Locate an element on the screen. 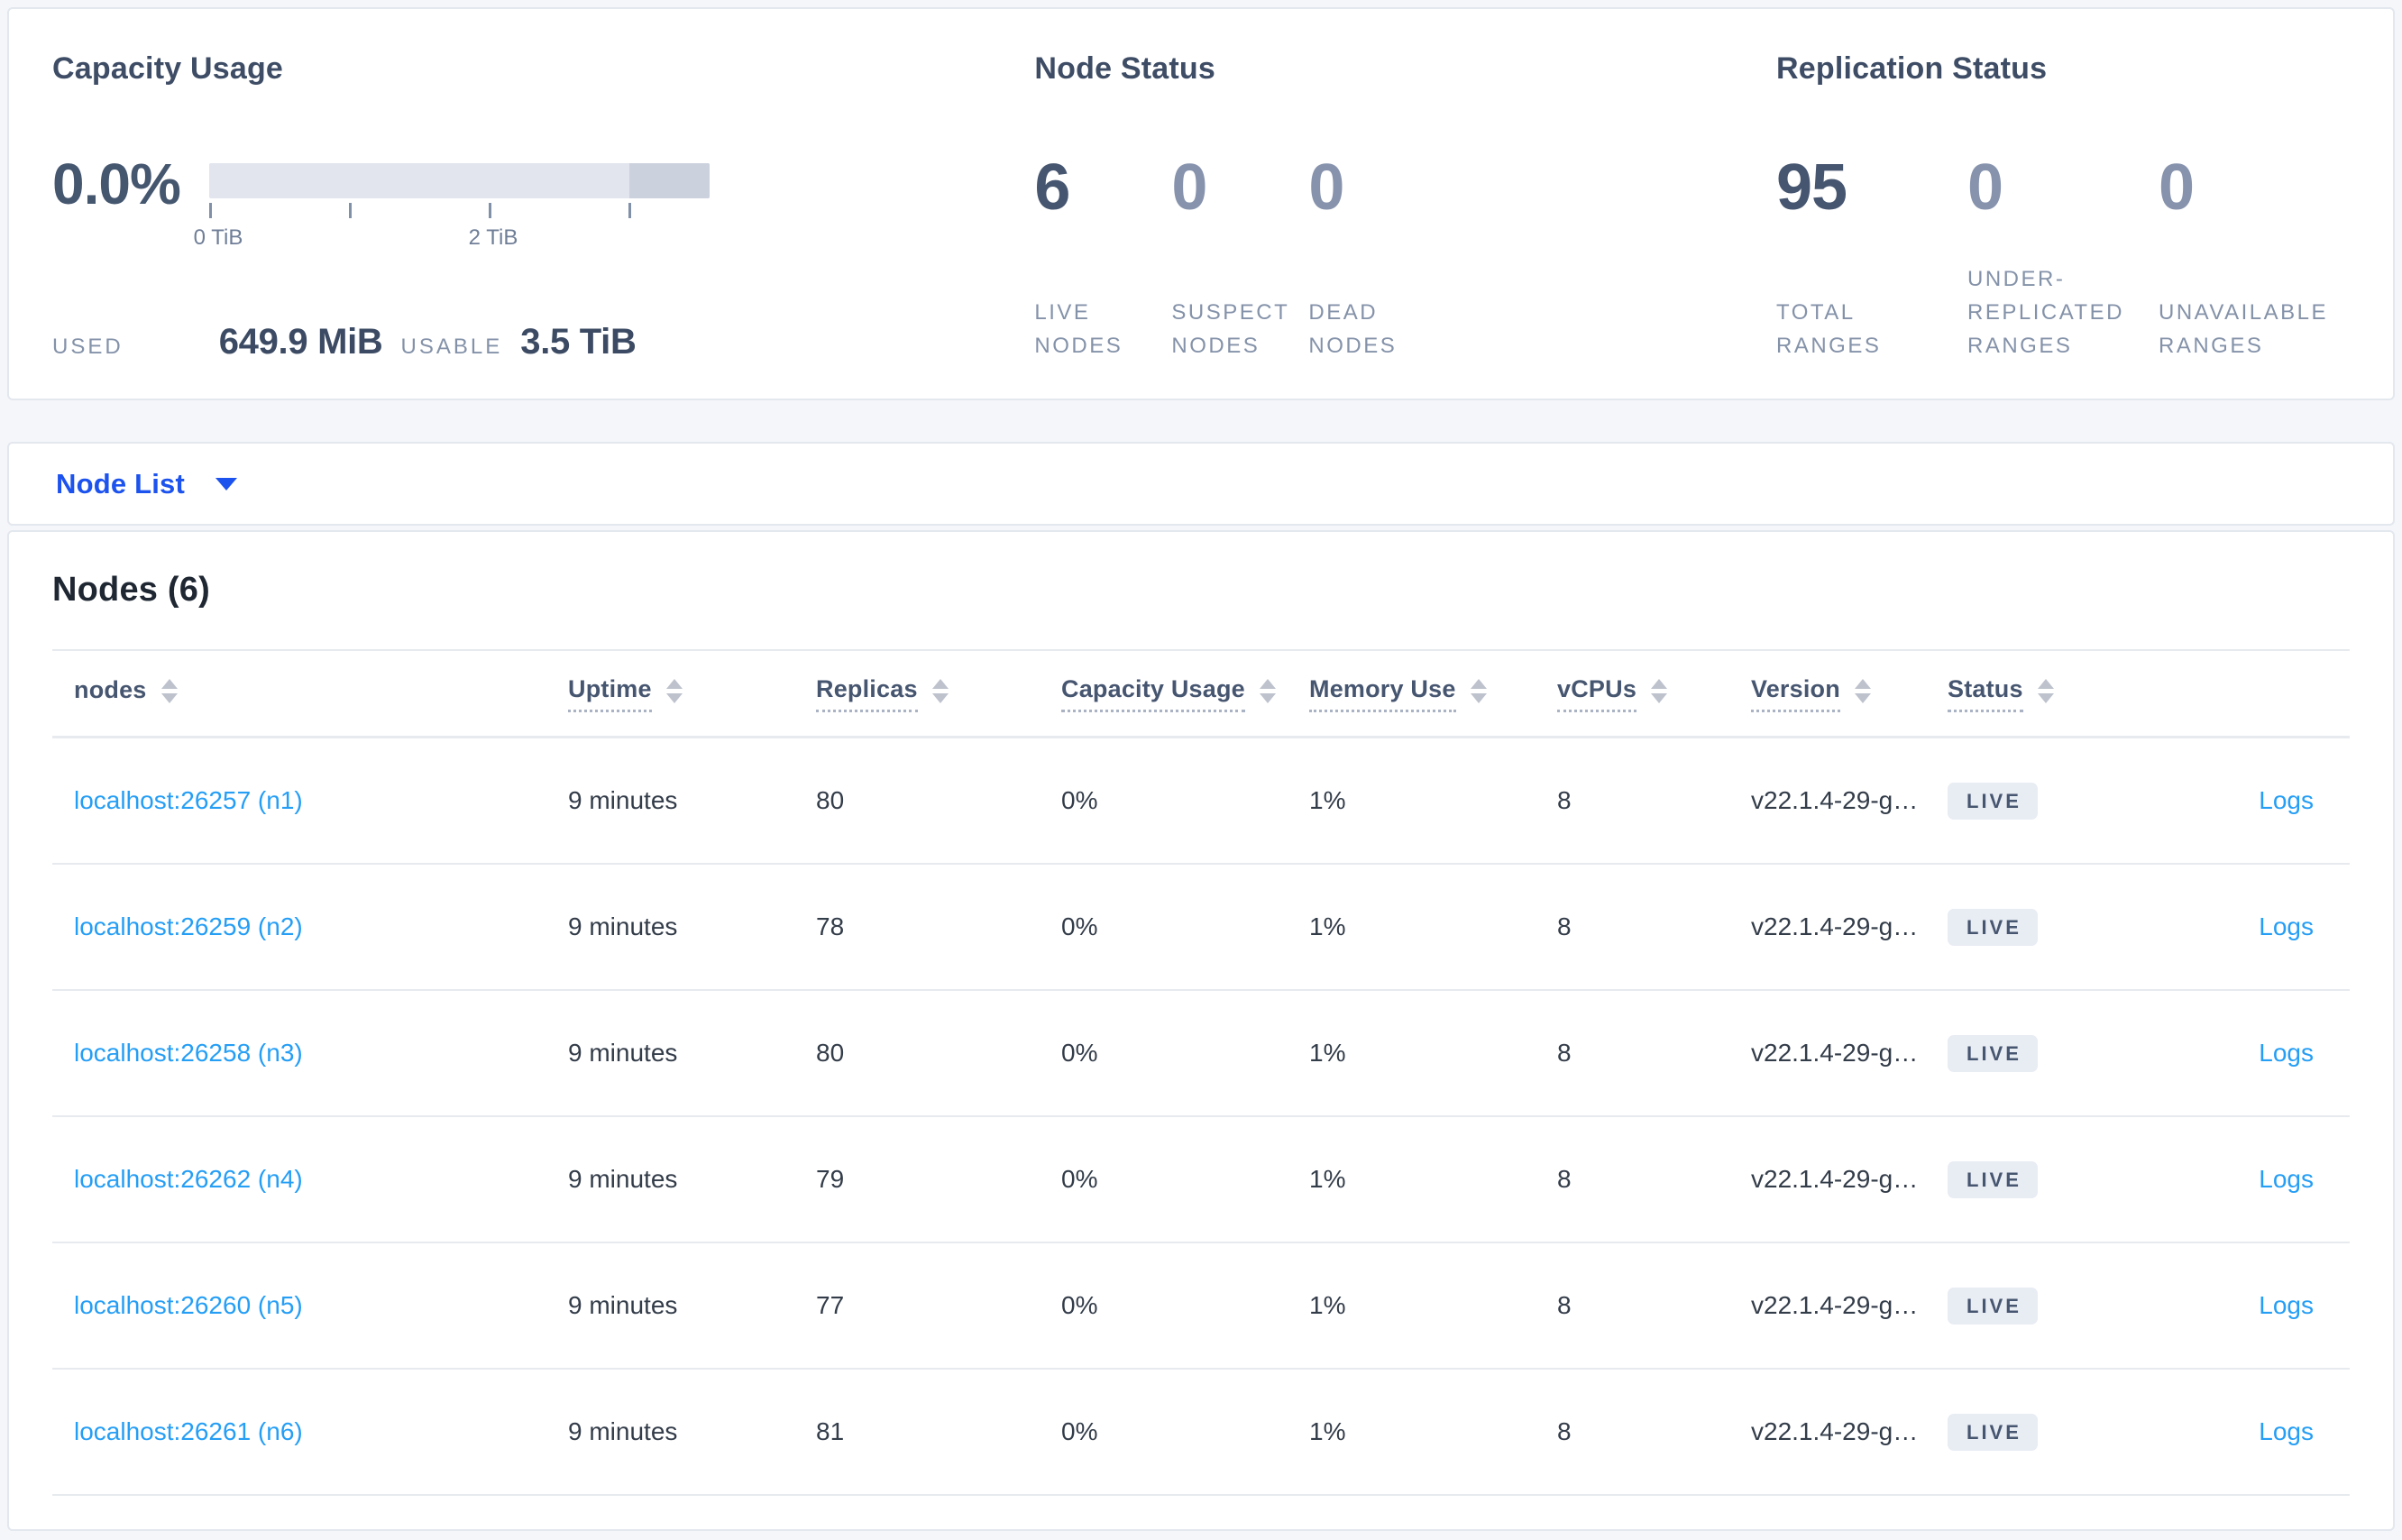 The image size is (2402, 1540). column-label-capacity: Capacity Usage is located at coordinates (1153, 693).